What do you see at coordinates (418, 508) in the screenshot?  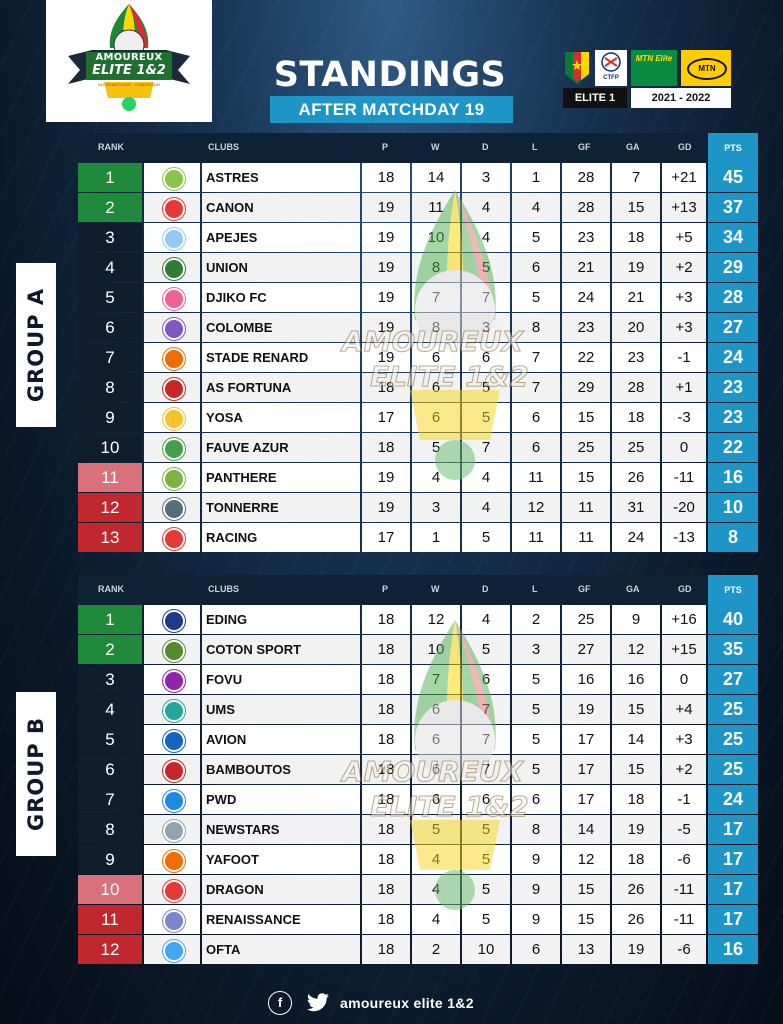 I see `table-row: 12 TONNERRE 19 3 4 12 11 31 -20 10` at bounding box center [418, 508].